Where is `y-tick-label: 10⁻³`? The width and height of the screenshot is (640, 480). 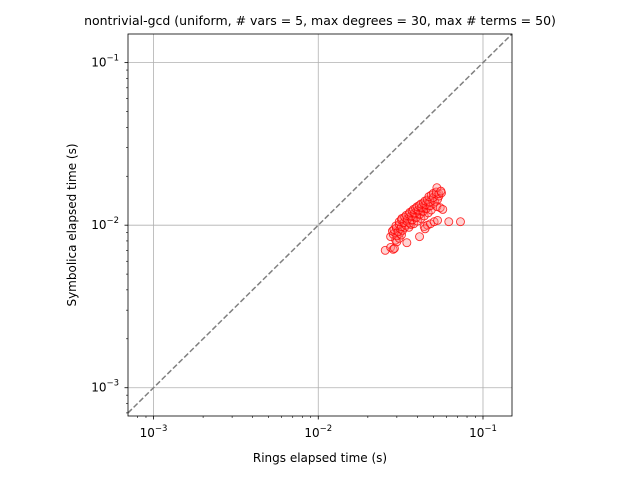
y-tick-label: 10⁻³ is located at coordinates (105, 387).